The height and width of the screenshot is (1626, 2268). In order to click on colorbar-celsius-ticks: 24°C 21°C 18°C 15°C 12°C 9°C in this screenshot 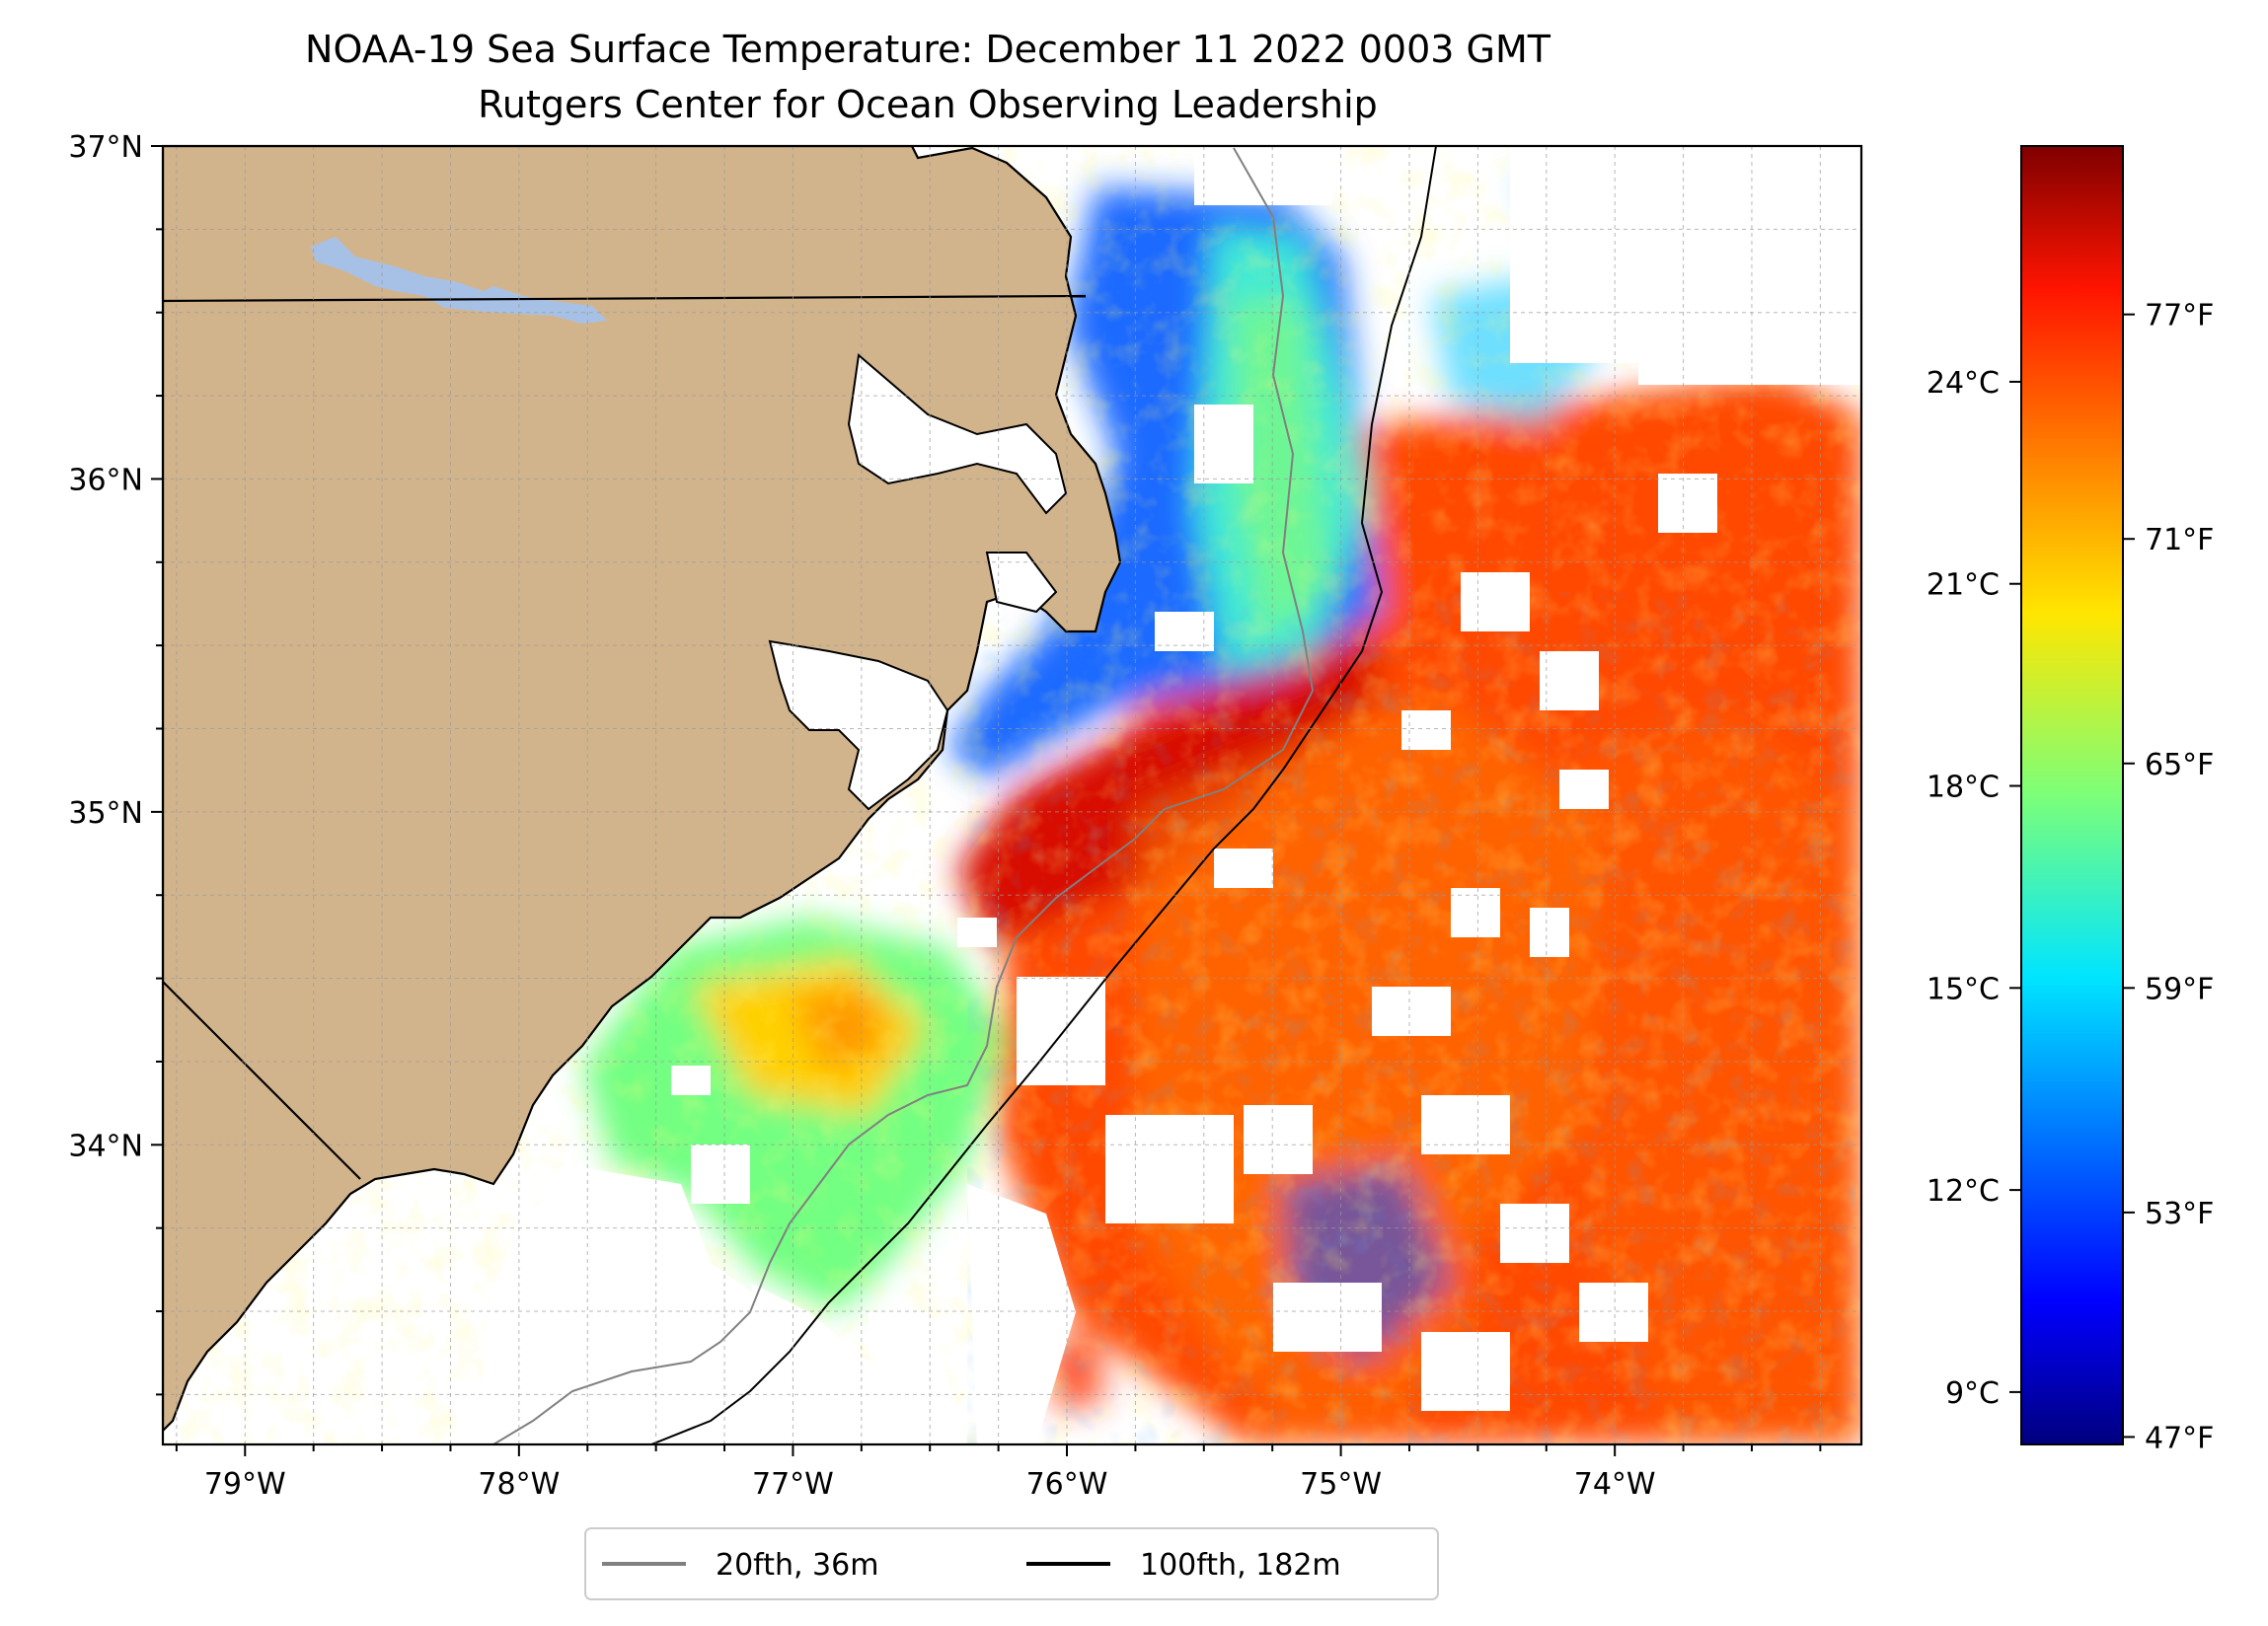, I will do `click(1974, 888)`.